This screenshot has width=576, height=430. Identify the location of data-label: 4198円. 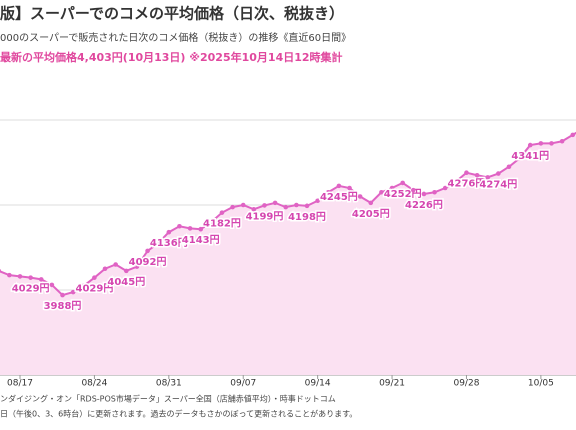
(307, 217).